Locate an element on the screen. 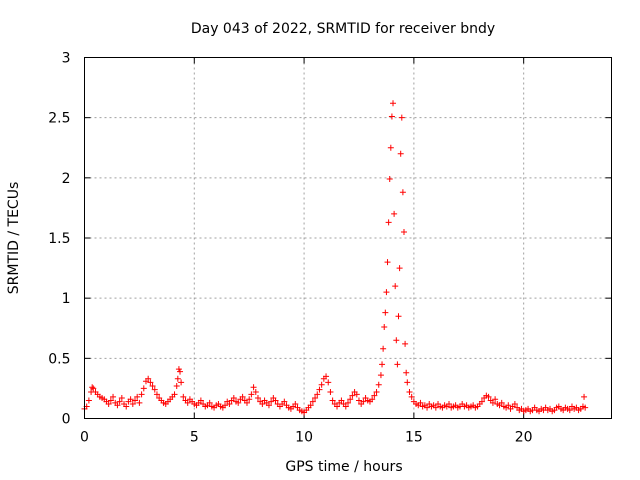 The height and width of the screenshot is (480, 640). y-tick-label: 0.5 is located at coordinates (59, 359).